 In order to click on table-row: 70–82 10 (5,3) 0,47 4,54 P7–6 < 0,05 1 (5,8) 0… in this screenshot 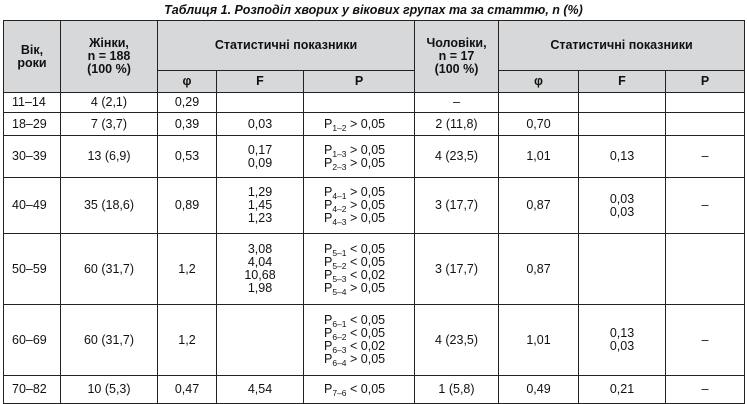, I will do `click(374, 389)`.